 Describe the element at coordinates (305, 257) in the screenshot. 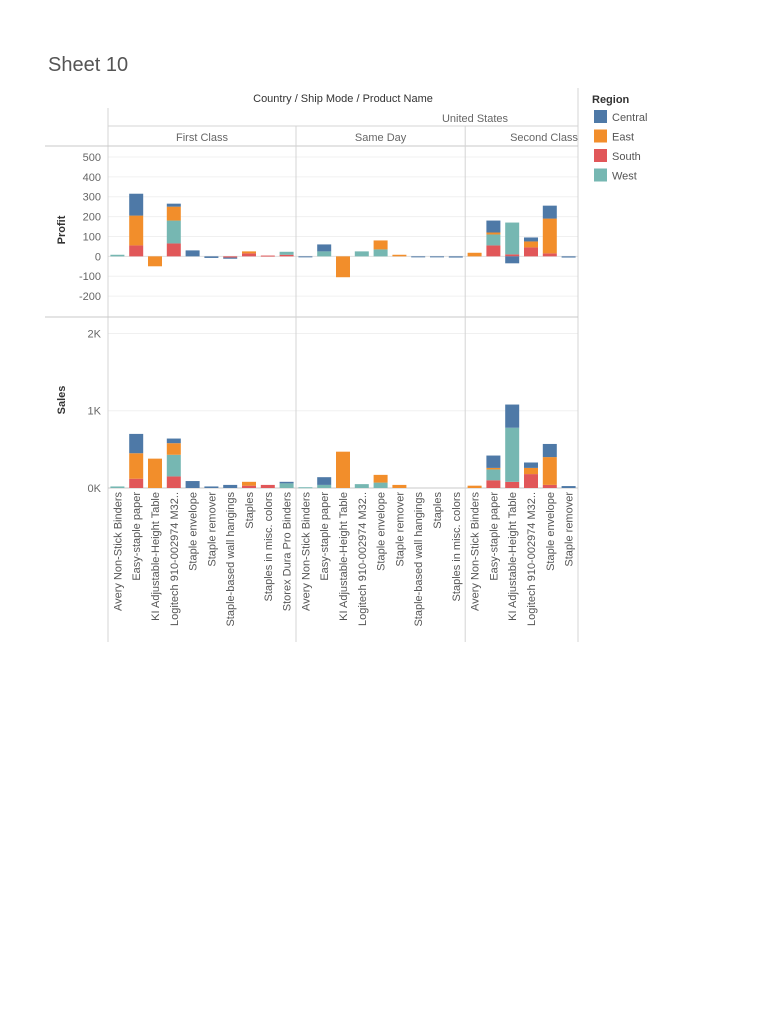

I see `profit-bar-same-day-avery-non-stick-binders-central` at that location.